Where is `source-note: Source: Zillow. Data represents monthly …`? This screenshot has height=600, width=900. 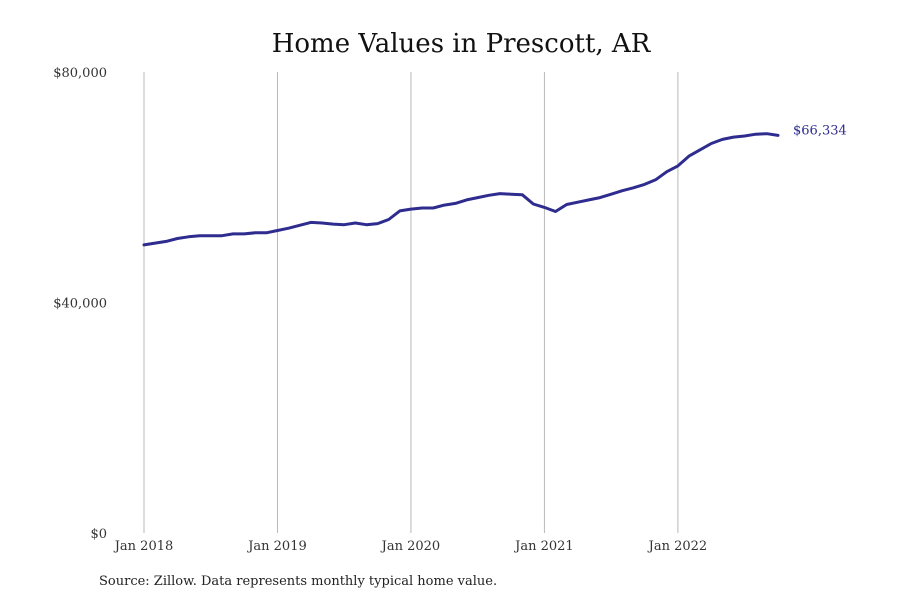 source-note: Source: Zillow. Data represents monthly … is located at coordinates (298, 581).